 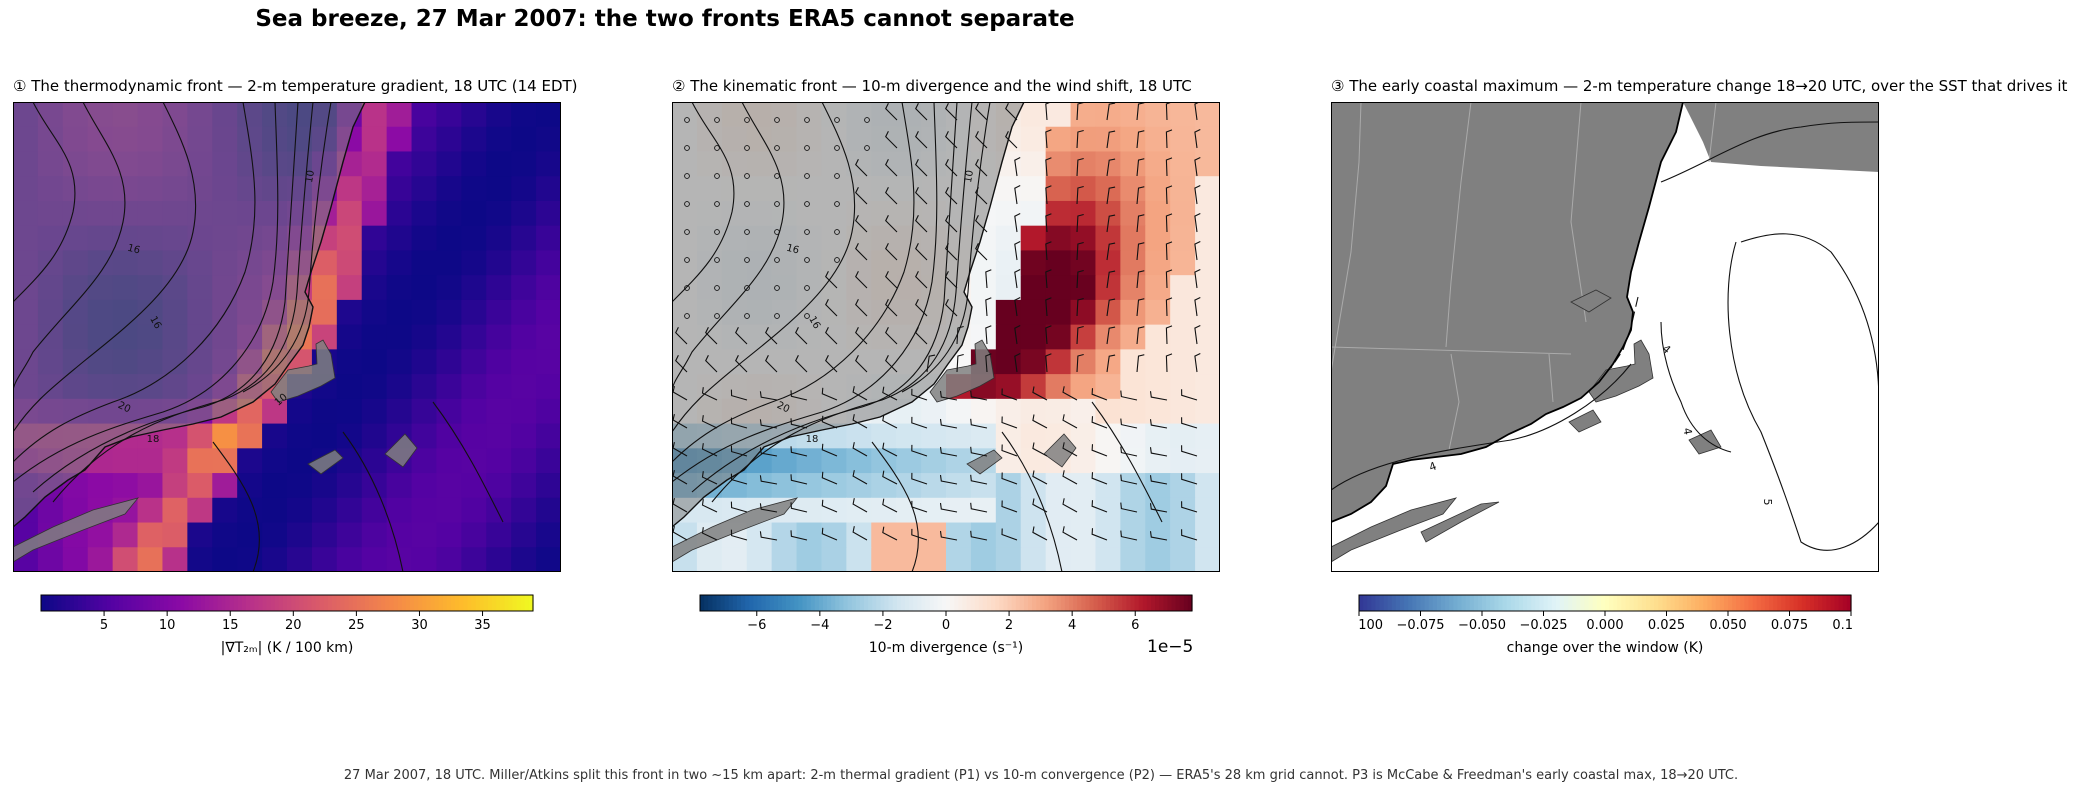 What do you see at coordinates (842, 302) in the screenshot?
I see `contour-line` at bounding box center [842, 302].